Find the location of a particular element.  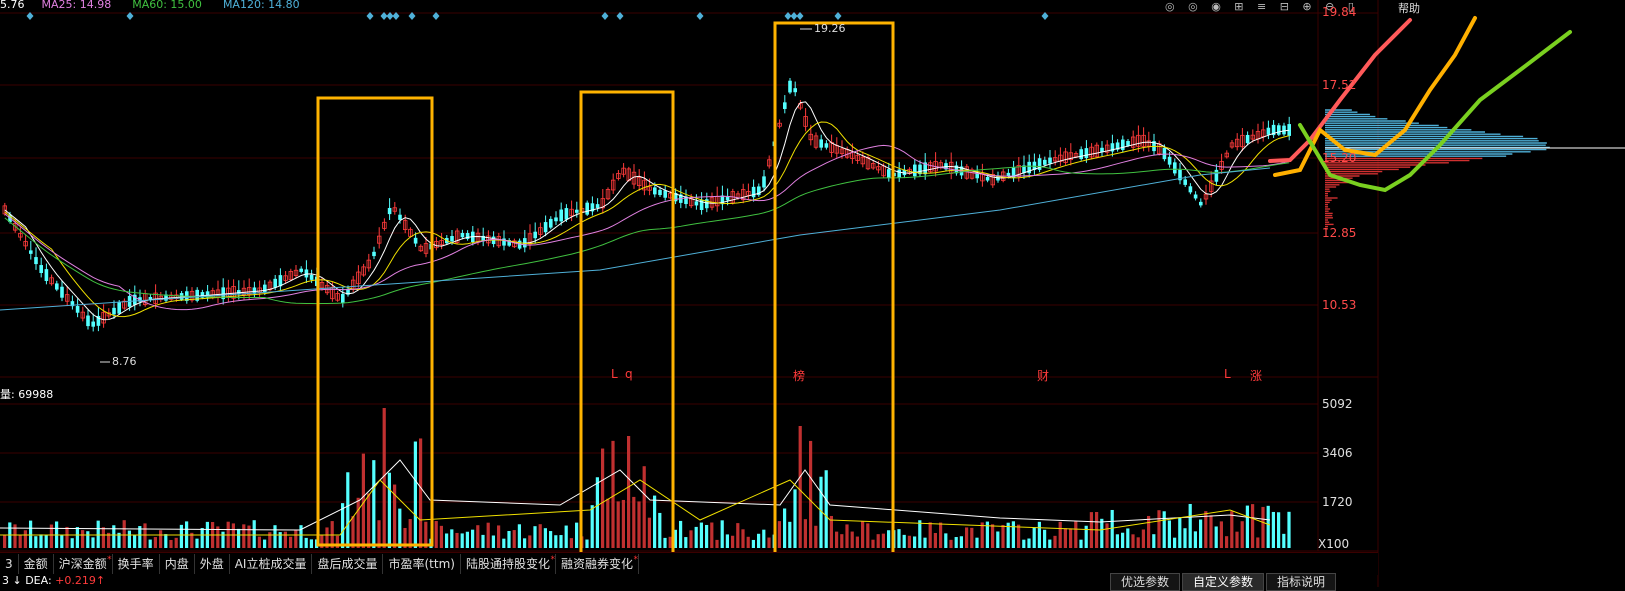

indicator-tab: 外盘 is located at coordinates (212, 564).